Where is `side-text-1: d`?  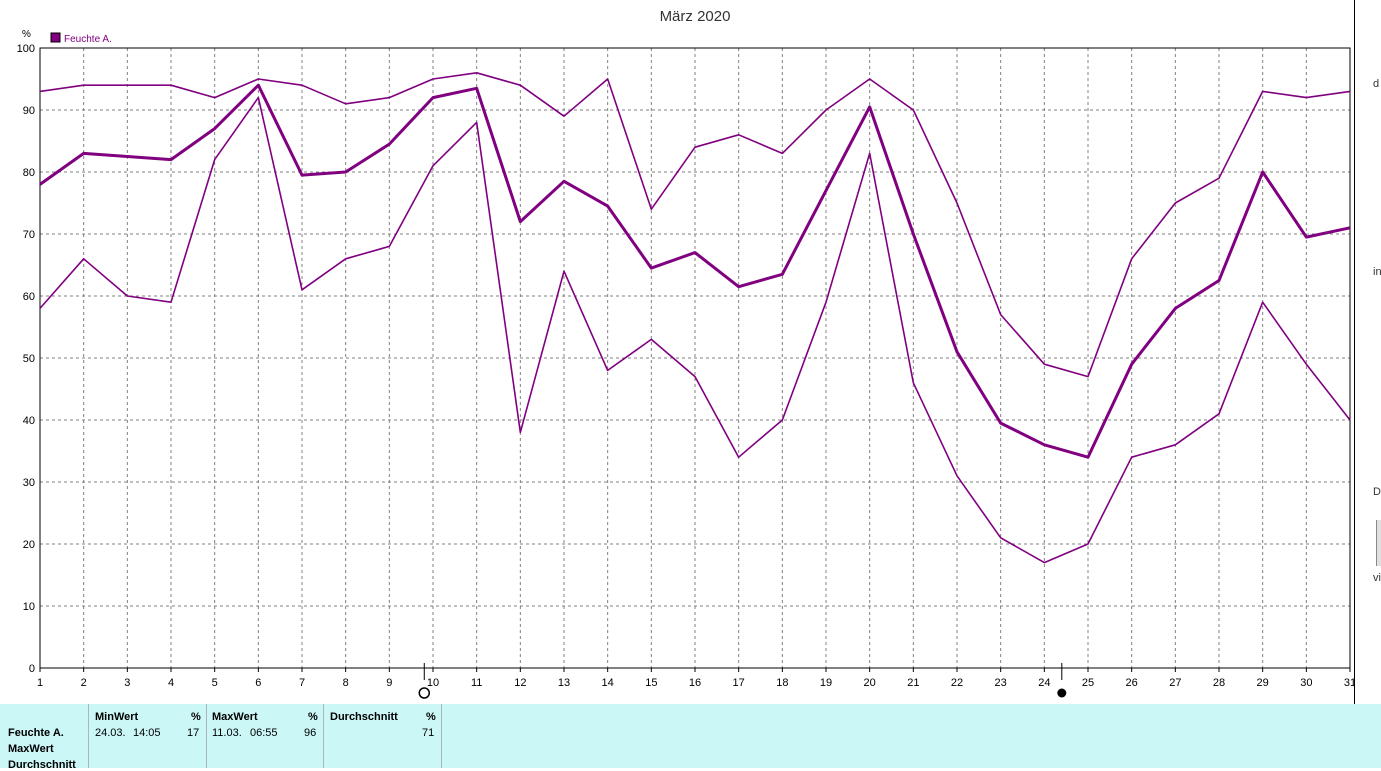
side-text-1: d is located at coordinates (1376, 84).